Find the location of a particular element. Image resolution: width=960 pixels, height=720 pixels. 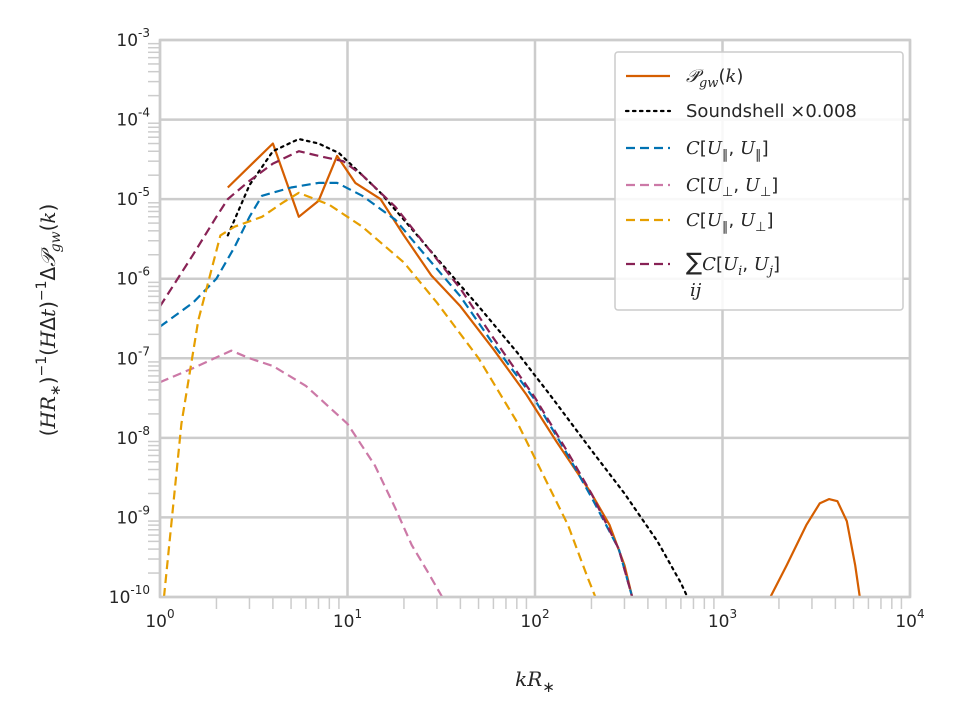

x-tick-label: 10² is located at coordinates (534, 619).